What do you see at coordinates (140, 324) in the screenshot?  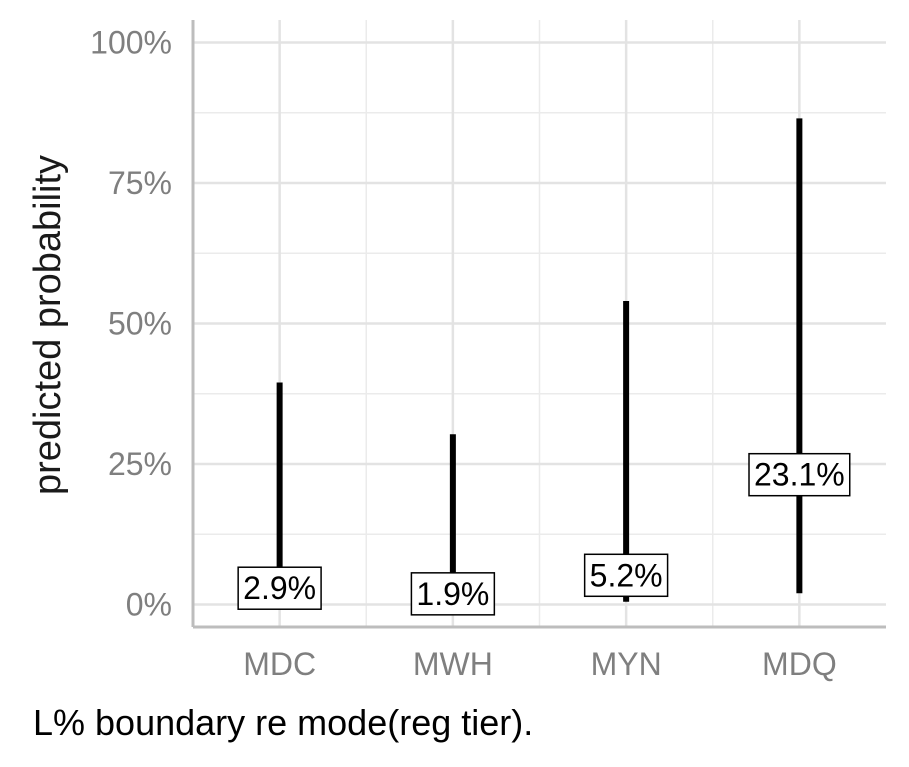 I see `y-tick-label: 50%` at bounding box center [140, 324].